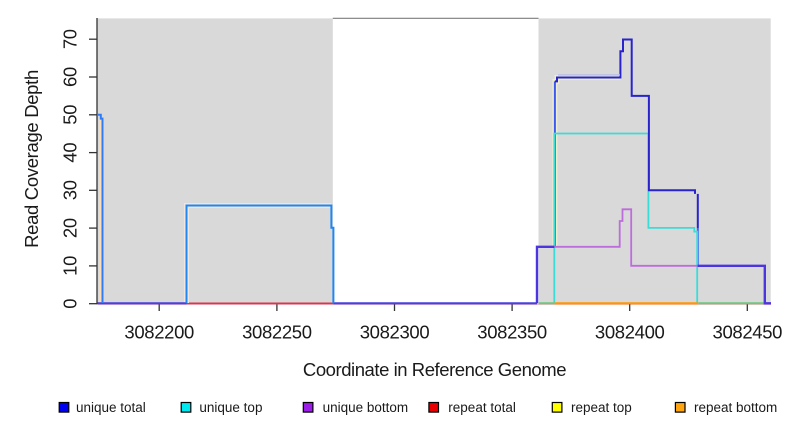 Image resolution: width=792 pixels, height=432 pixels. Describe the element at coordinates (601, 407) in the screenshot. I see `svg-text: repeat top` at that location.